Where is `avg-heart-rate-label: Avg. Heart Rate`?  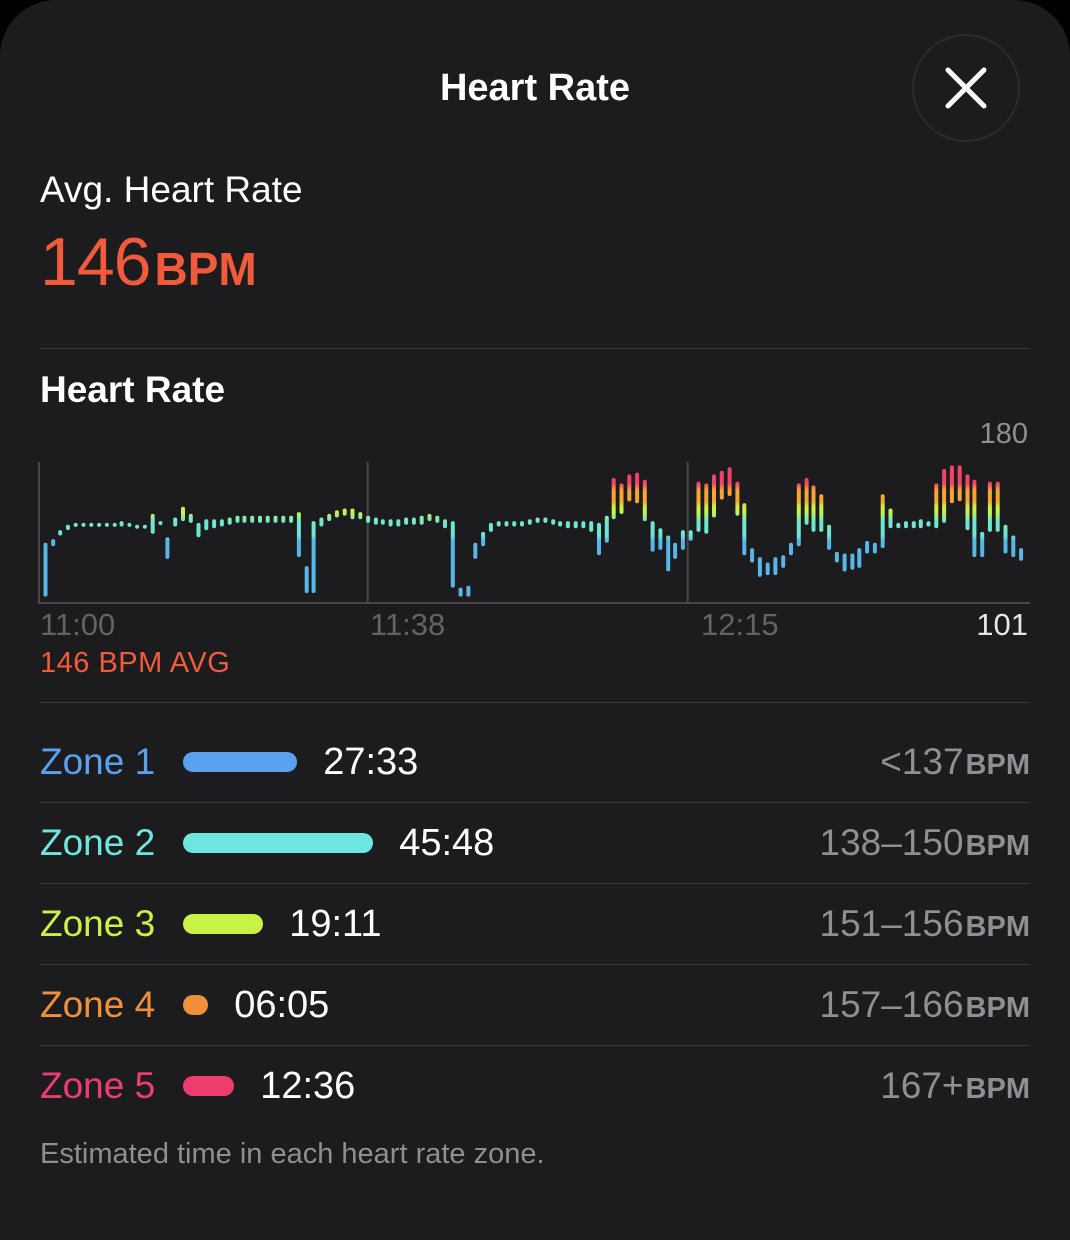 avg-heart-rate-label: Avg. Heart Rate is located at coordinates (171, 189).